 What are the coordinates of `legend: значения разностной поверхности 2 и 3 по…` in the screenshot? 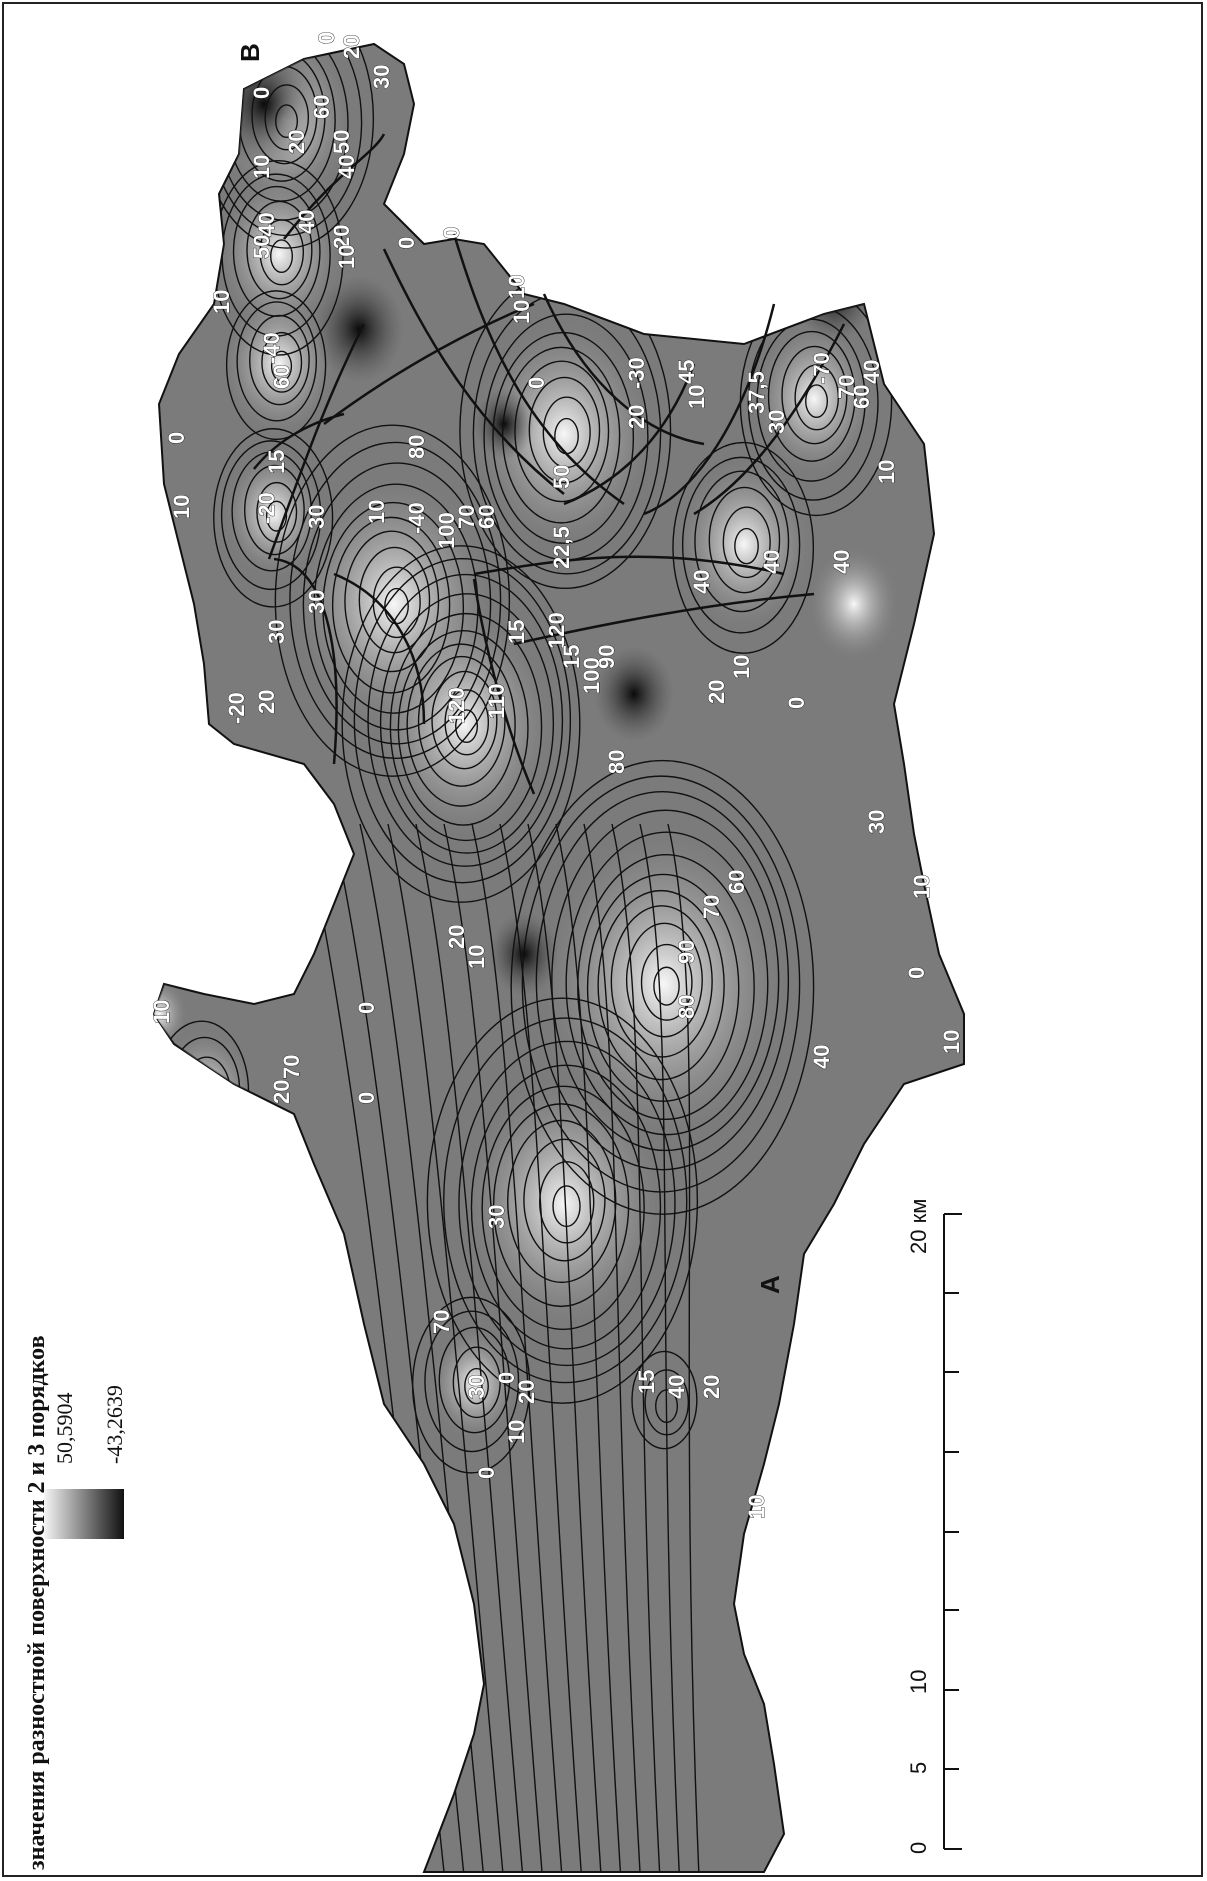 It's located at (75, 1602).